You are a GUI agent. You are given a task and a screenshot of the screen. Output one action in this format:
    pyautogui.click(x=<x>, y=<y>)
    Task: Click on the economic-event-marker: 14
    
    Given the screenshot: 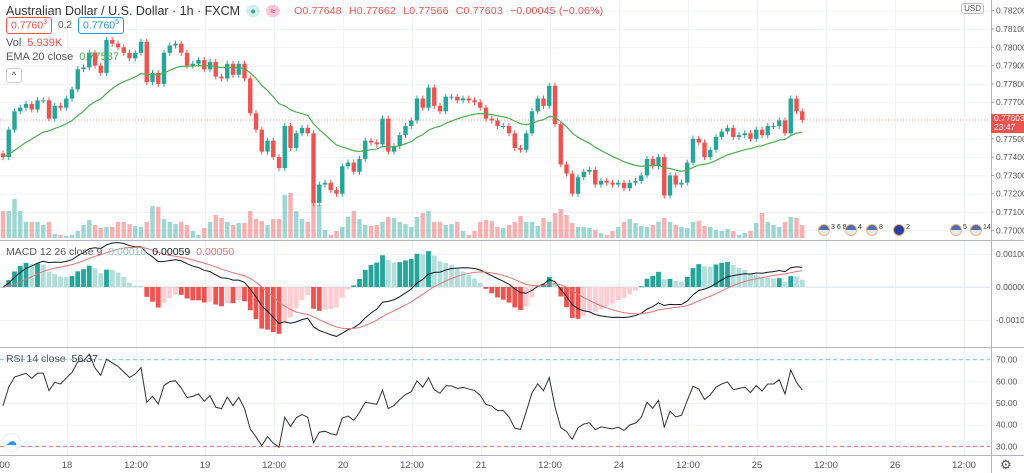 What is the action you would take?
    pyautogui.click(x=980, y=231)
    